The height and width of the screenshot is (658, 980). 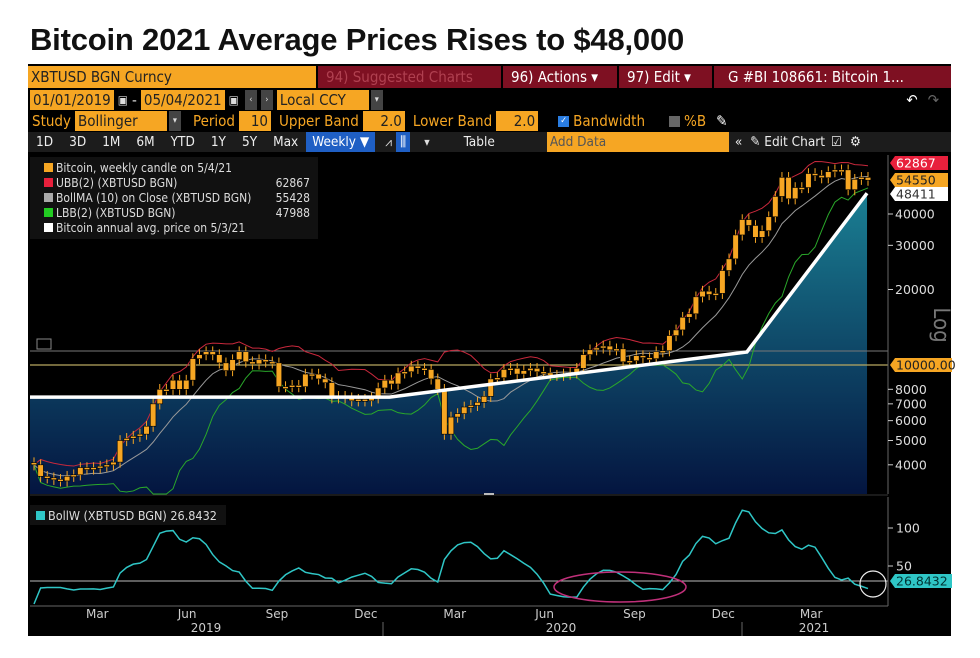 What do you see at coordinates (675, 121) in the screenshot?
I see `pctb-checkbox` at bounding box center [675, 121].